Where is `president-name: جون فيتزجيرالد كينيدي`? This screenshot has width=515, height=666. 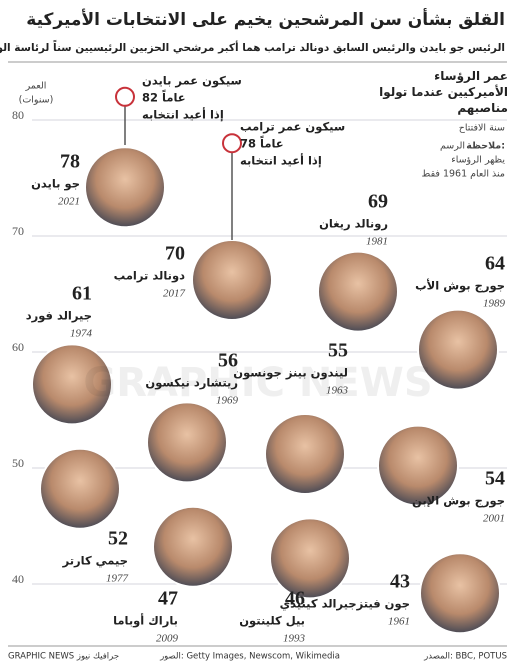
president-name: جون فيتزجيرالد كينيدي is located at coordinates (345, 604).